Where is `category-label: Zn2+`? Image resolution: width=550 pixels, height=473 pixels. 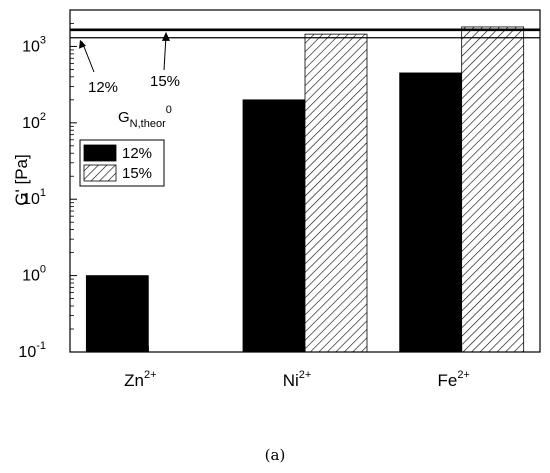 category-label: Zn2+ is located at coordinates (140, 379).